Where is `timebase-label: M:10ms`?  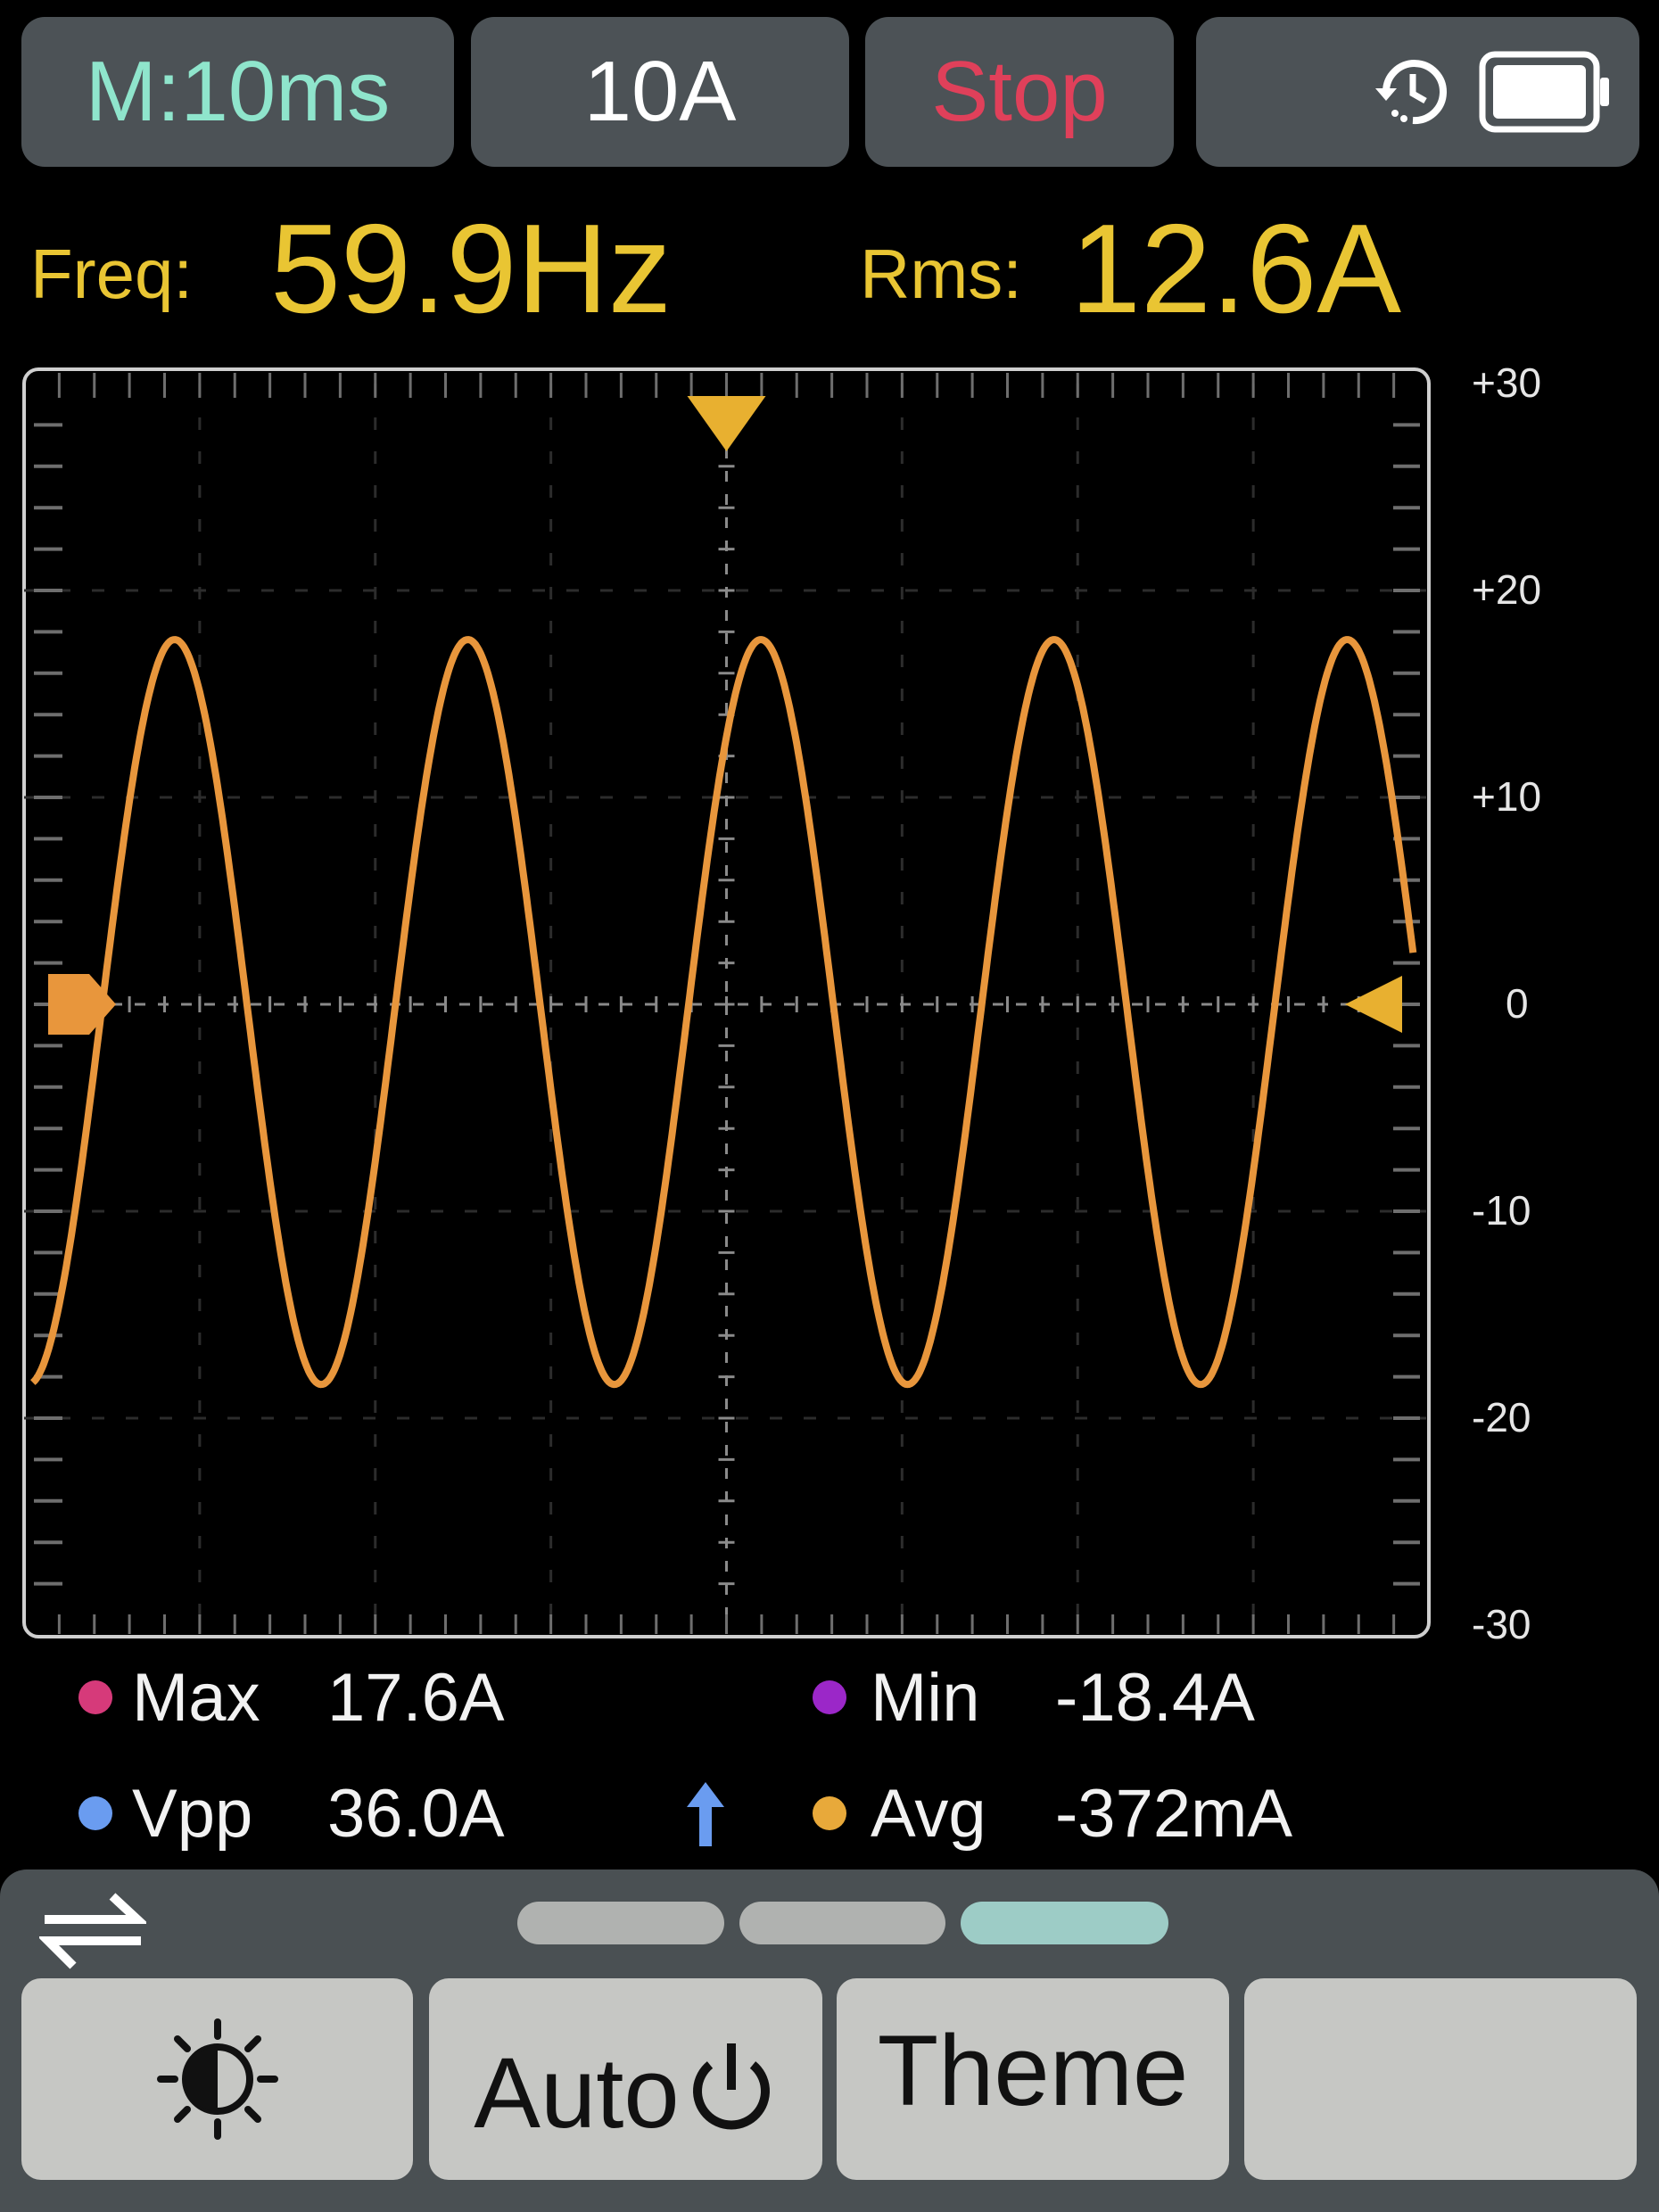 timebase-label: M:10ms is located at coordinates (238, 92).